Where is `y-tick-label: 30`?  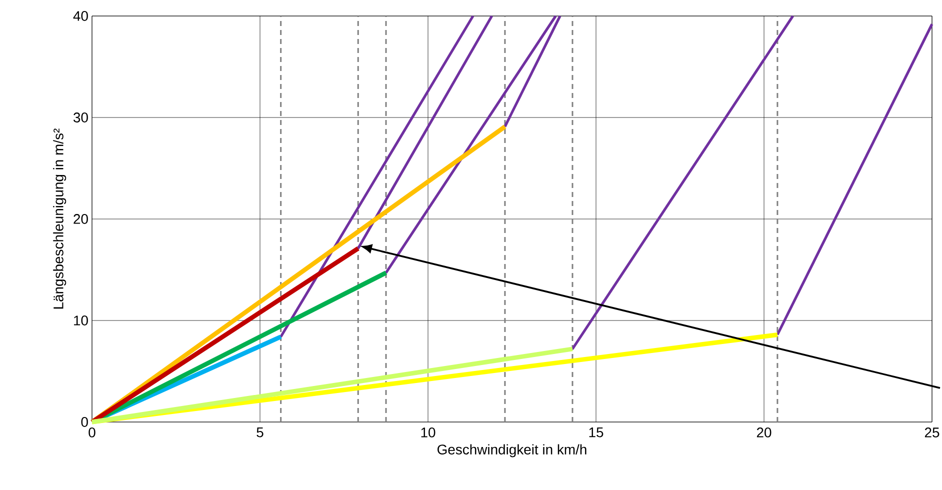 y-tick-label: 30 is located at coordinates (80, 117).